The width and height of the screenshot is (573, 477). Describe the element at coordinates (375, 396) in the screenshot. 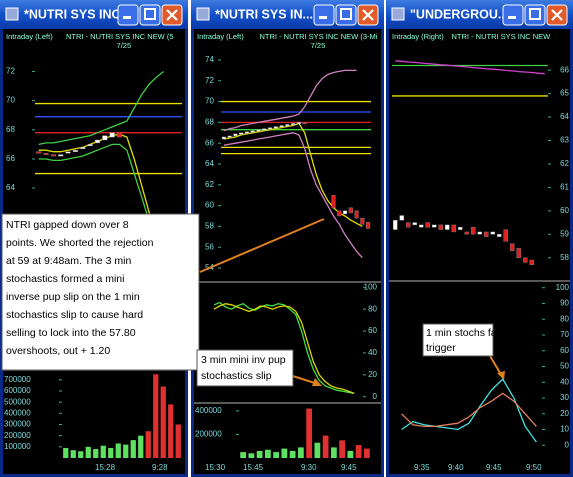

I see `y-tick-label: 0` at that location.